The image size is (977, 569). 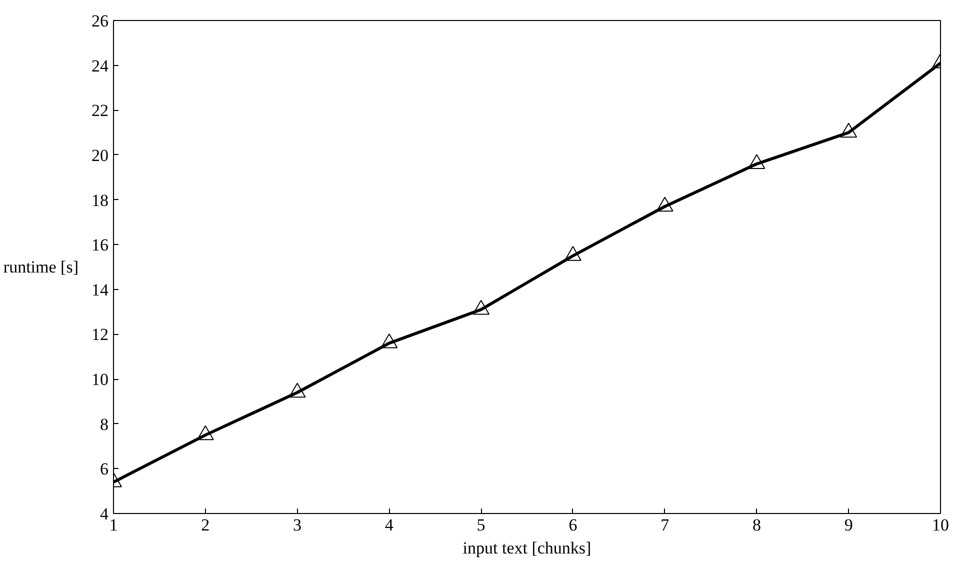 What do you see at coordinates (100, 380) in the screenshot?
I see `y-tick-label: 10` at bounding box center [100, 380].